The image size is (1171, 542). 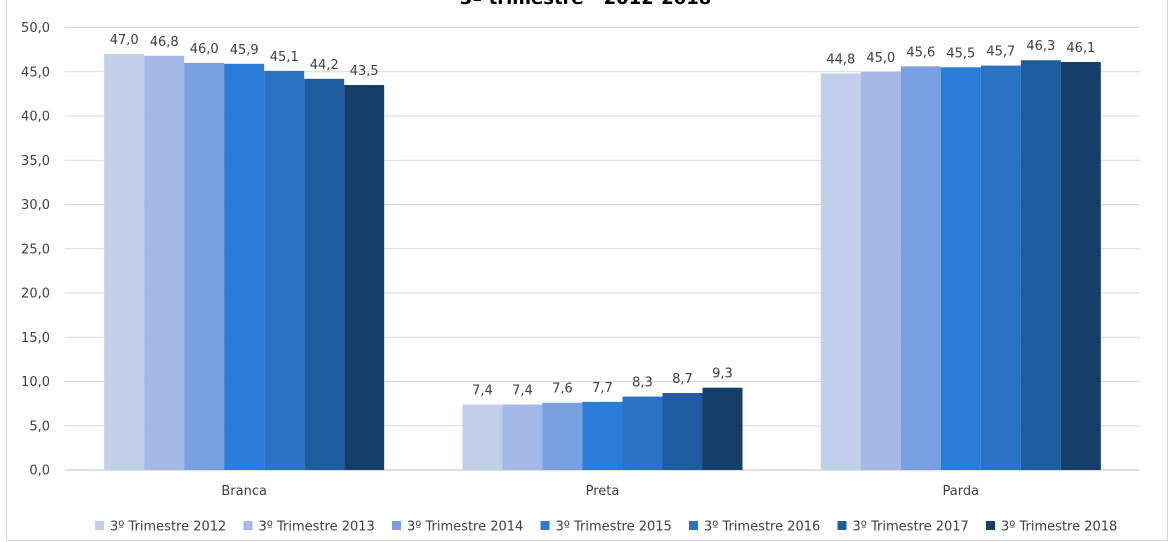 I want to click on category-label: Branca, so click(x=244, y=491).